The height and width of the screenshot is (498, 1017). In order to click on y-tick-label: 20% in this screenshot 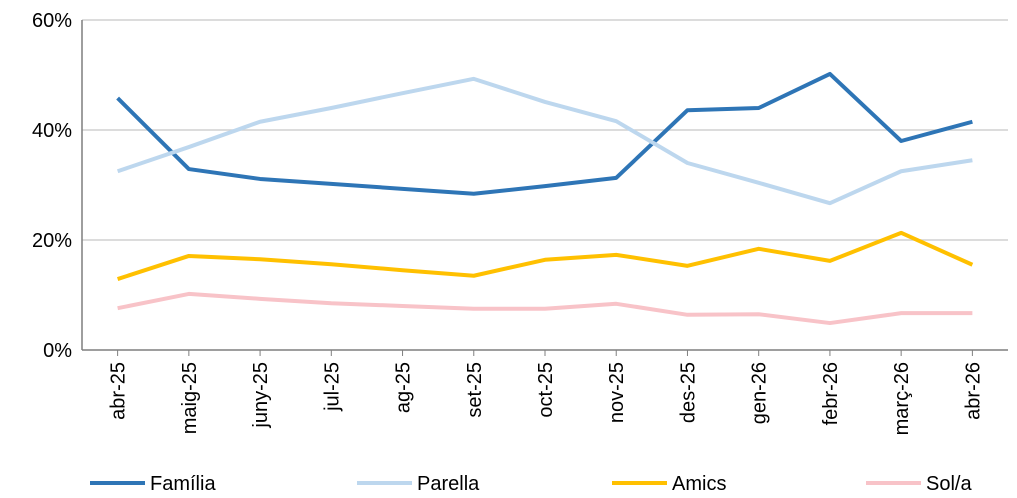, I will do `click(52, 241)`.